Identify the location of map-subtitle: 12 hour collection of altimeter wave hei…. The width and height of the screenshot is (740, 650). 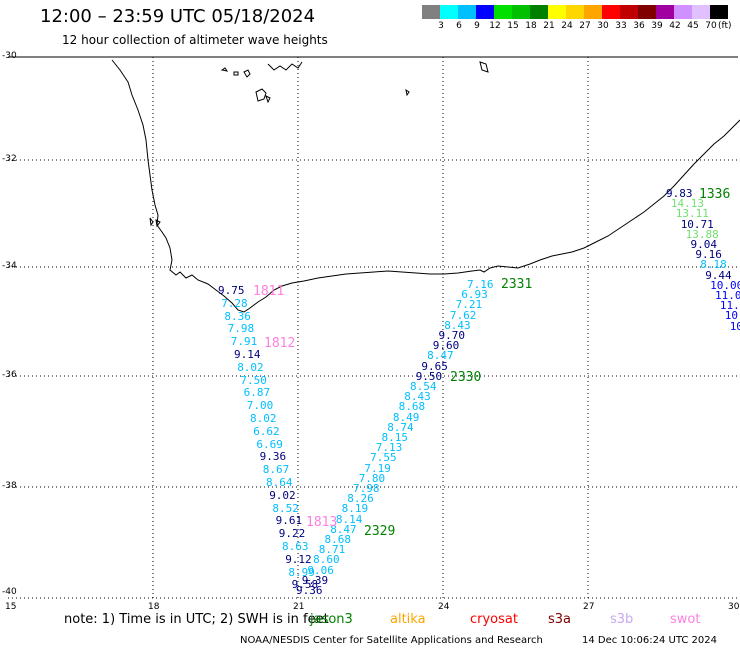
(195, 40).